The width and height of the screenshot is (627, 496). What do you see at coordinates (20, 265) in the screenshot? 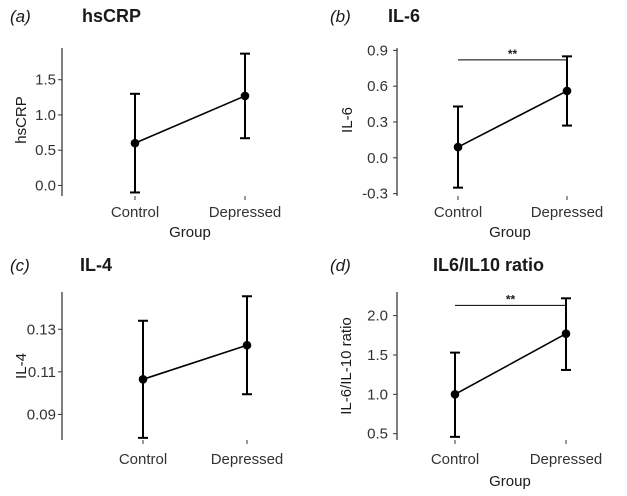
I see `panel-letter: (c)` at bounding box center [20, 265].